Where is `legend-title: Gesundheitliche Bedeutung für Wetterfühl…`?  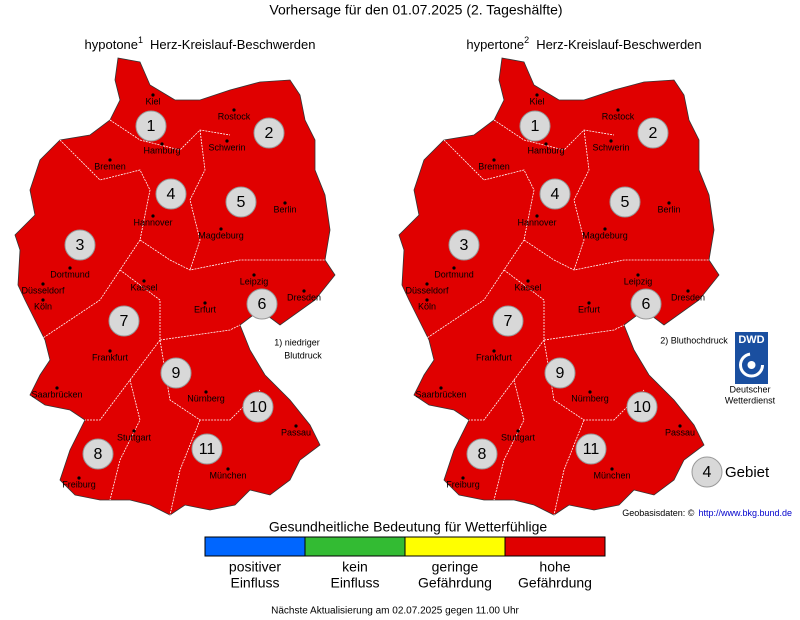 legend-title: Gesundheitliche Bedeutung für Wetterfühl… is located at coordinates (408, 527).